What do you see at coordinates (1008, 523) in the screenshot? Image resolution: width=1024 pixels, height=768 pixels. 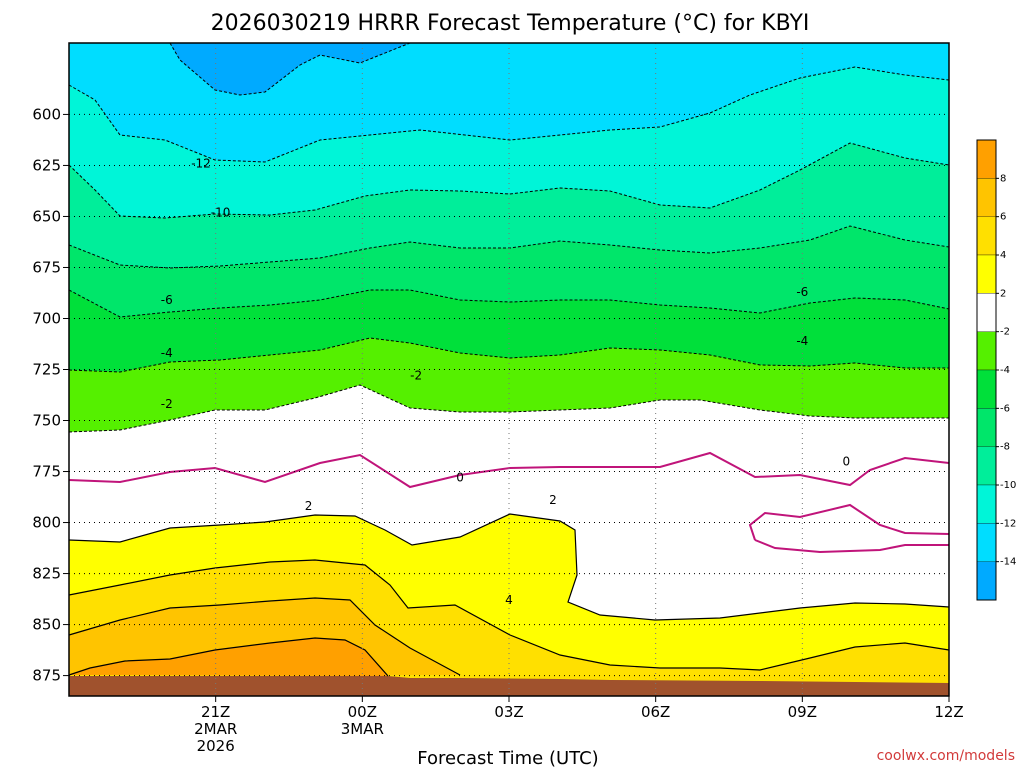 I see `colorbar-label: -12` at bounding box center [1008, 523].